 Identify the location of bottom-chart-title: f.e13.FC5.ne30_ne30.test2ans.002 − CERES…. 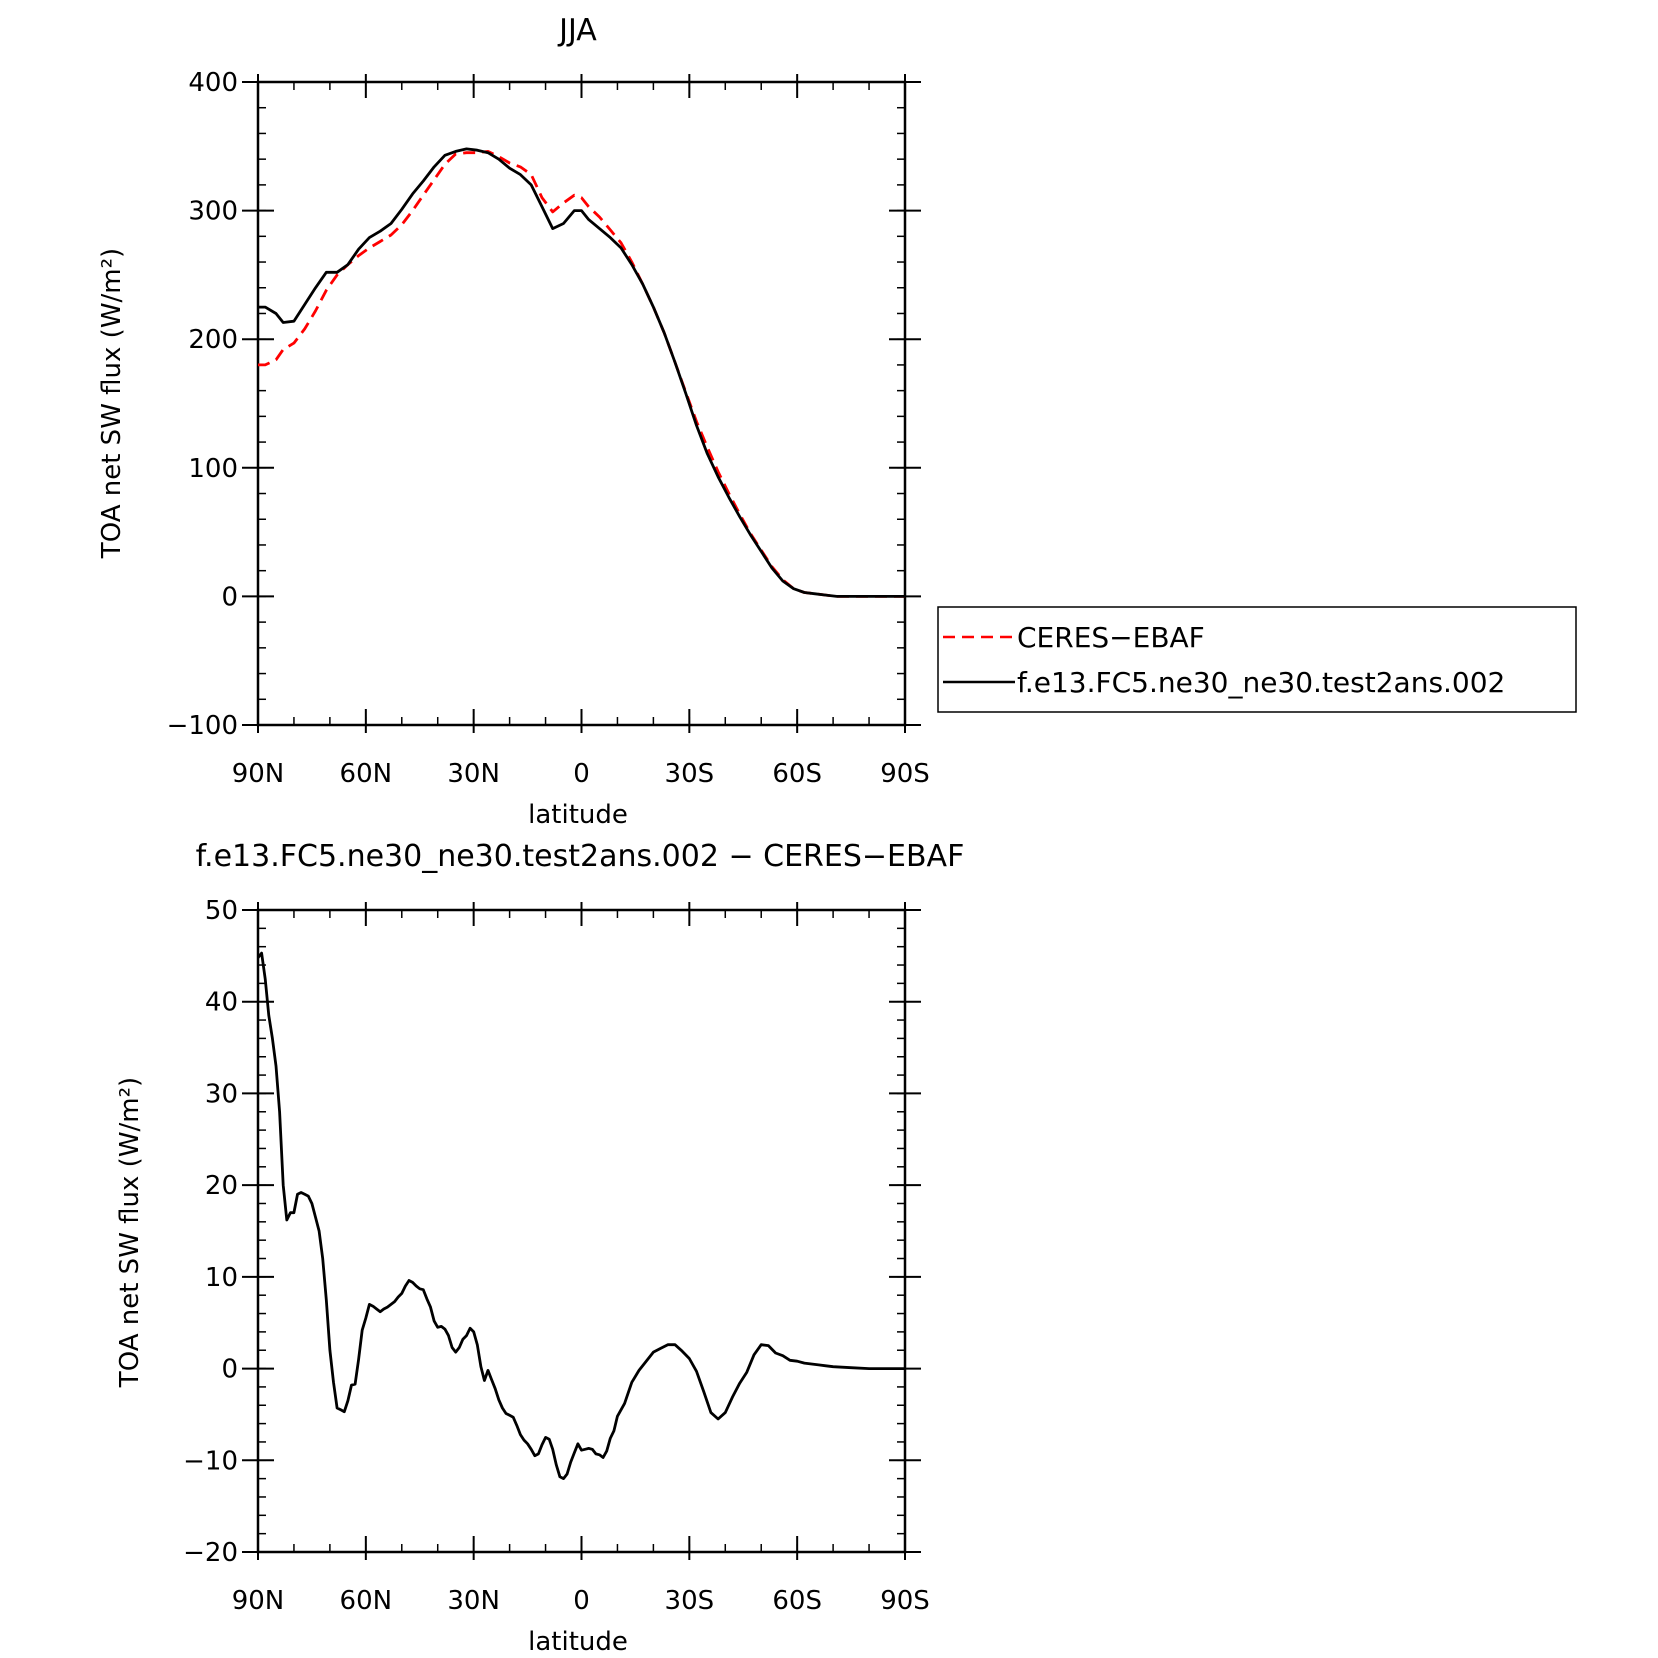
(580, 856).